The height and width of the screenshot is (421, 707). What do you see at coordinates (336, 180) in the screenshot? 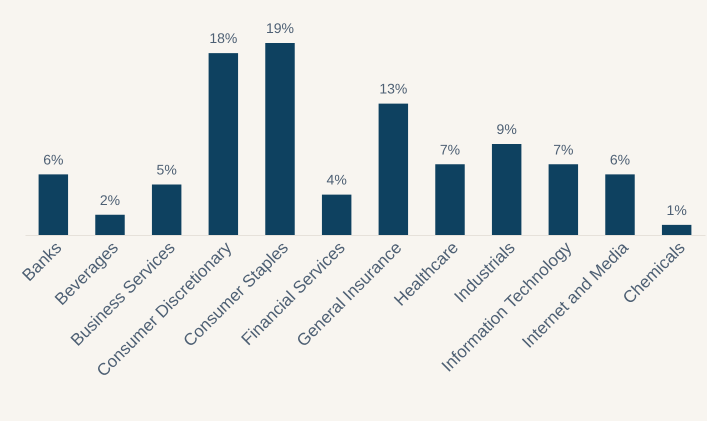
I see `data-label: 4%` at bounding box center [336, 180].